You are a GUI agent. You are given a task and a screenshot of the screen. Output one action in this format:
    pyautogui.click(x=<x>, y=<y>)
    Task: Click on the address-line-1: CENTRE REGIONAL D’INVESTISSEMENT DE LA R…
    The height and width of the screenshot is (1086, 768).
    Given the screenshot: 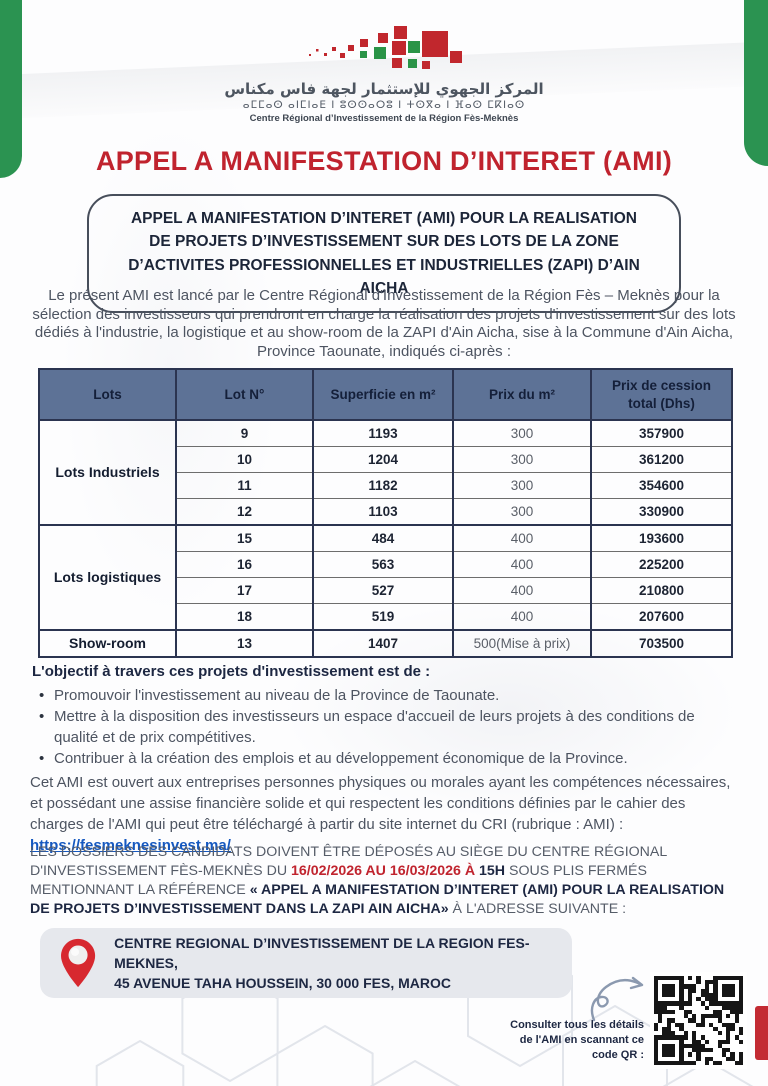 What is the action you would take?
    pyautogui.click(x=322, y=953)
    